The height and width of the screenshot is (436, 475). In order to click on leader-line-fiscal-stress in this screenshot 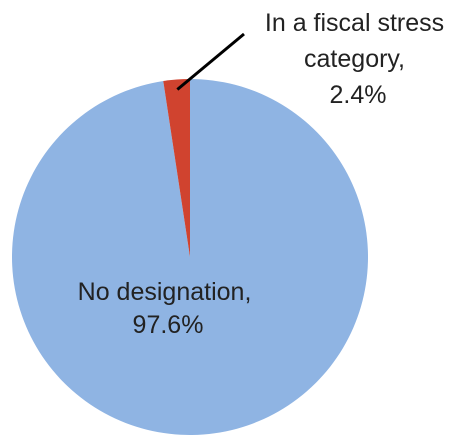, I will do `click(210, 61)`.